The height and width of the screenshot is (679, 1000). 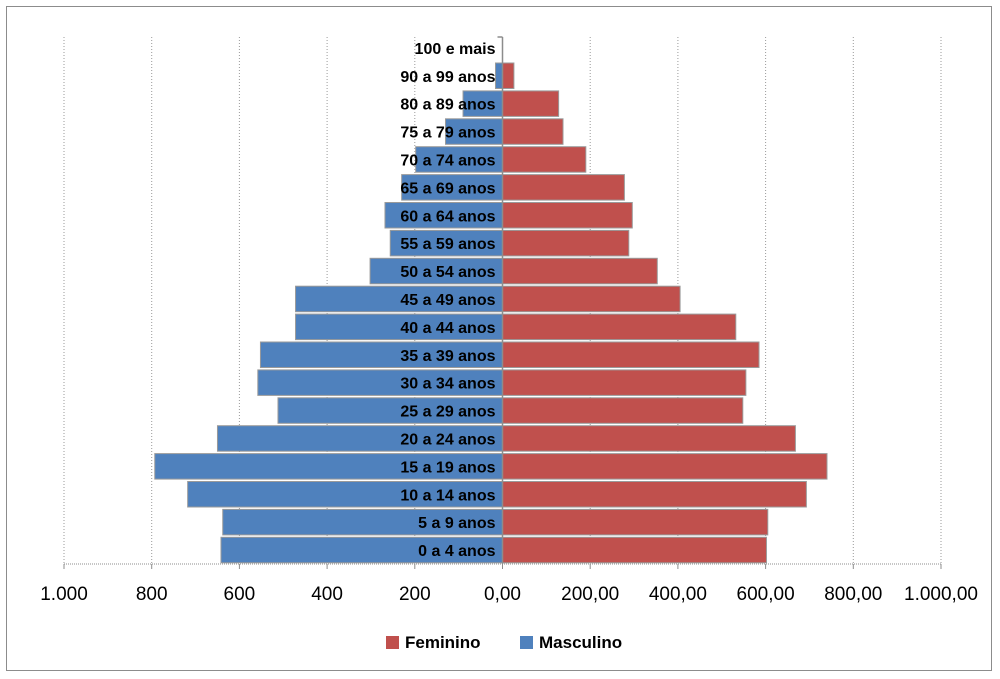 I want to click on category-label: 60 a 64 anos, so click(x=447, y=216).